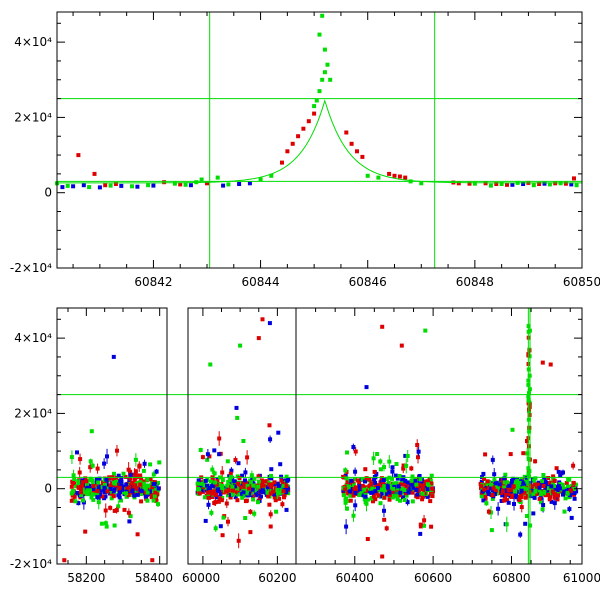 This screenshot has width=600, height=600. What do you see at coordinates (33, 42) in the screenshot?
I see `y-tick-label: 4×10⁴` at bounding box center [33, 42].